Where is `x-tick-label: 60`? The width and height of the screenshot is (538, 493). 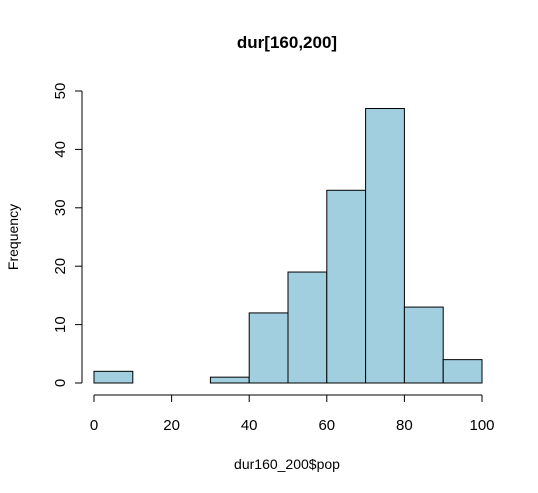
x-tick-label: 60 is located at coordinates (326, 425).